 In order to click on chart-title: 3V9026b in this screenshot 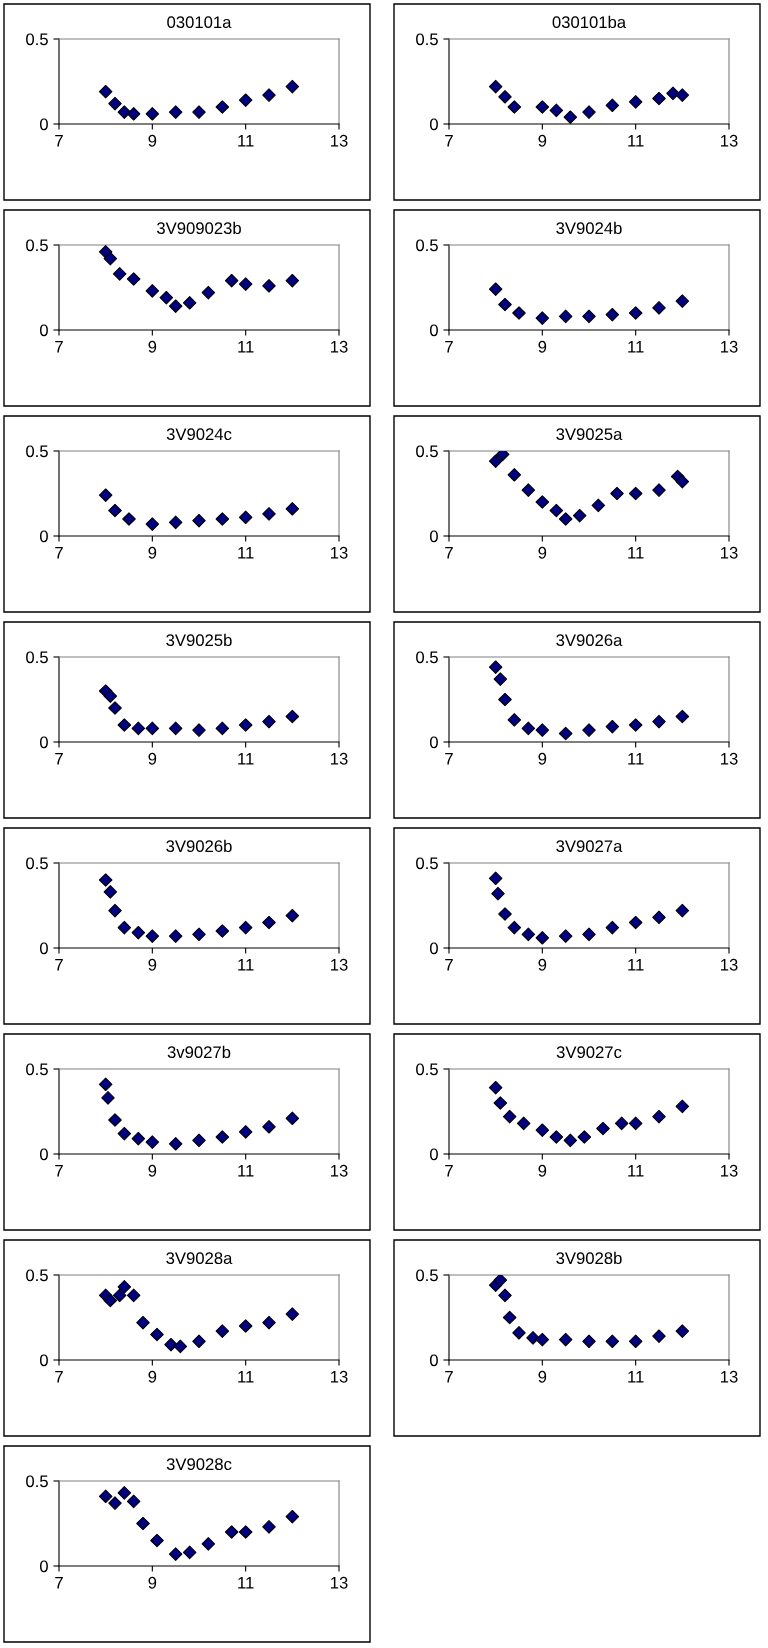, I will do `click(199, 846)`.